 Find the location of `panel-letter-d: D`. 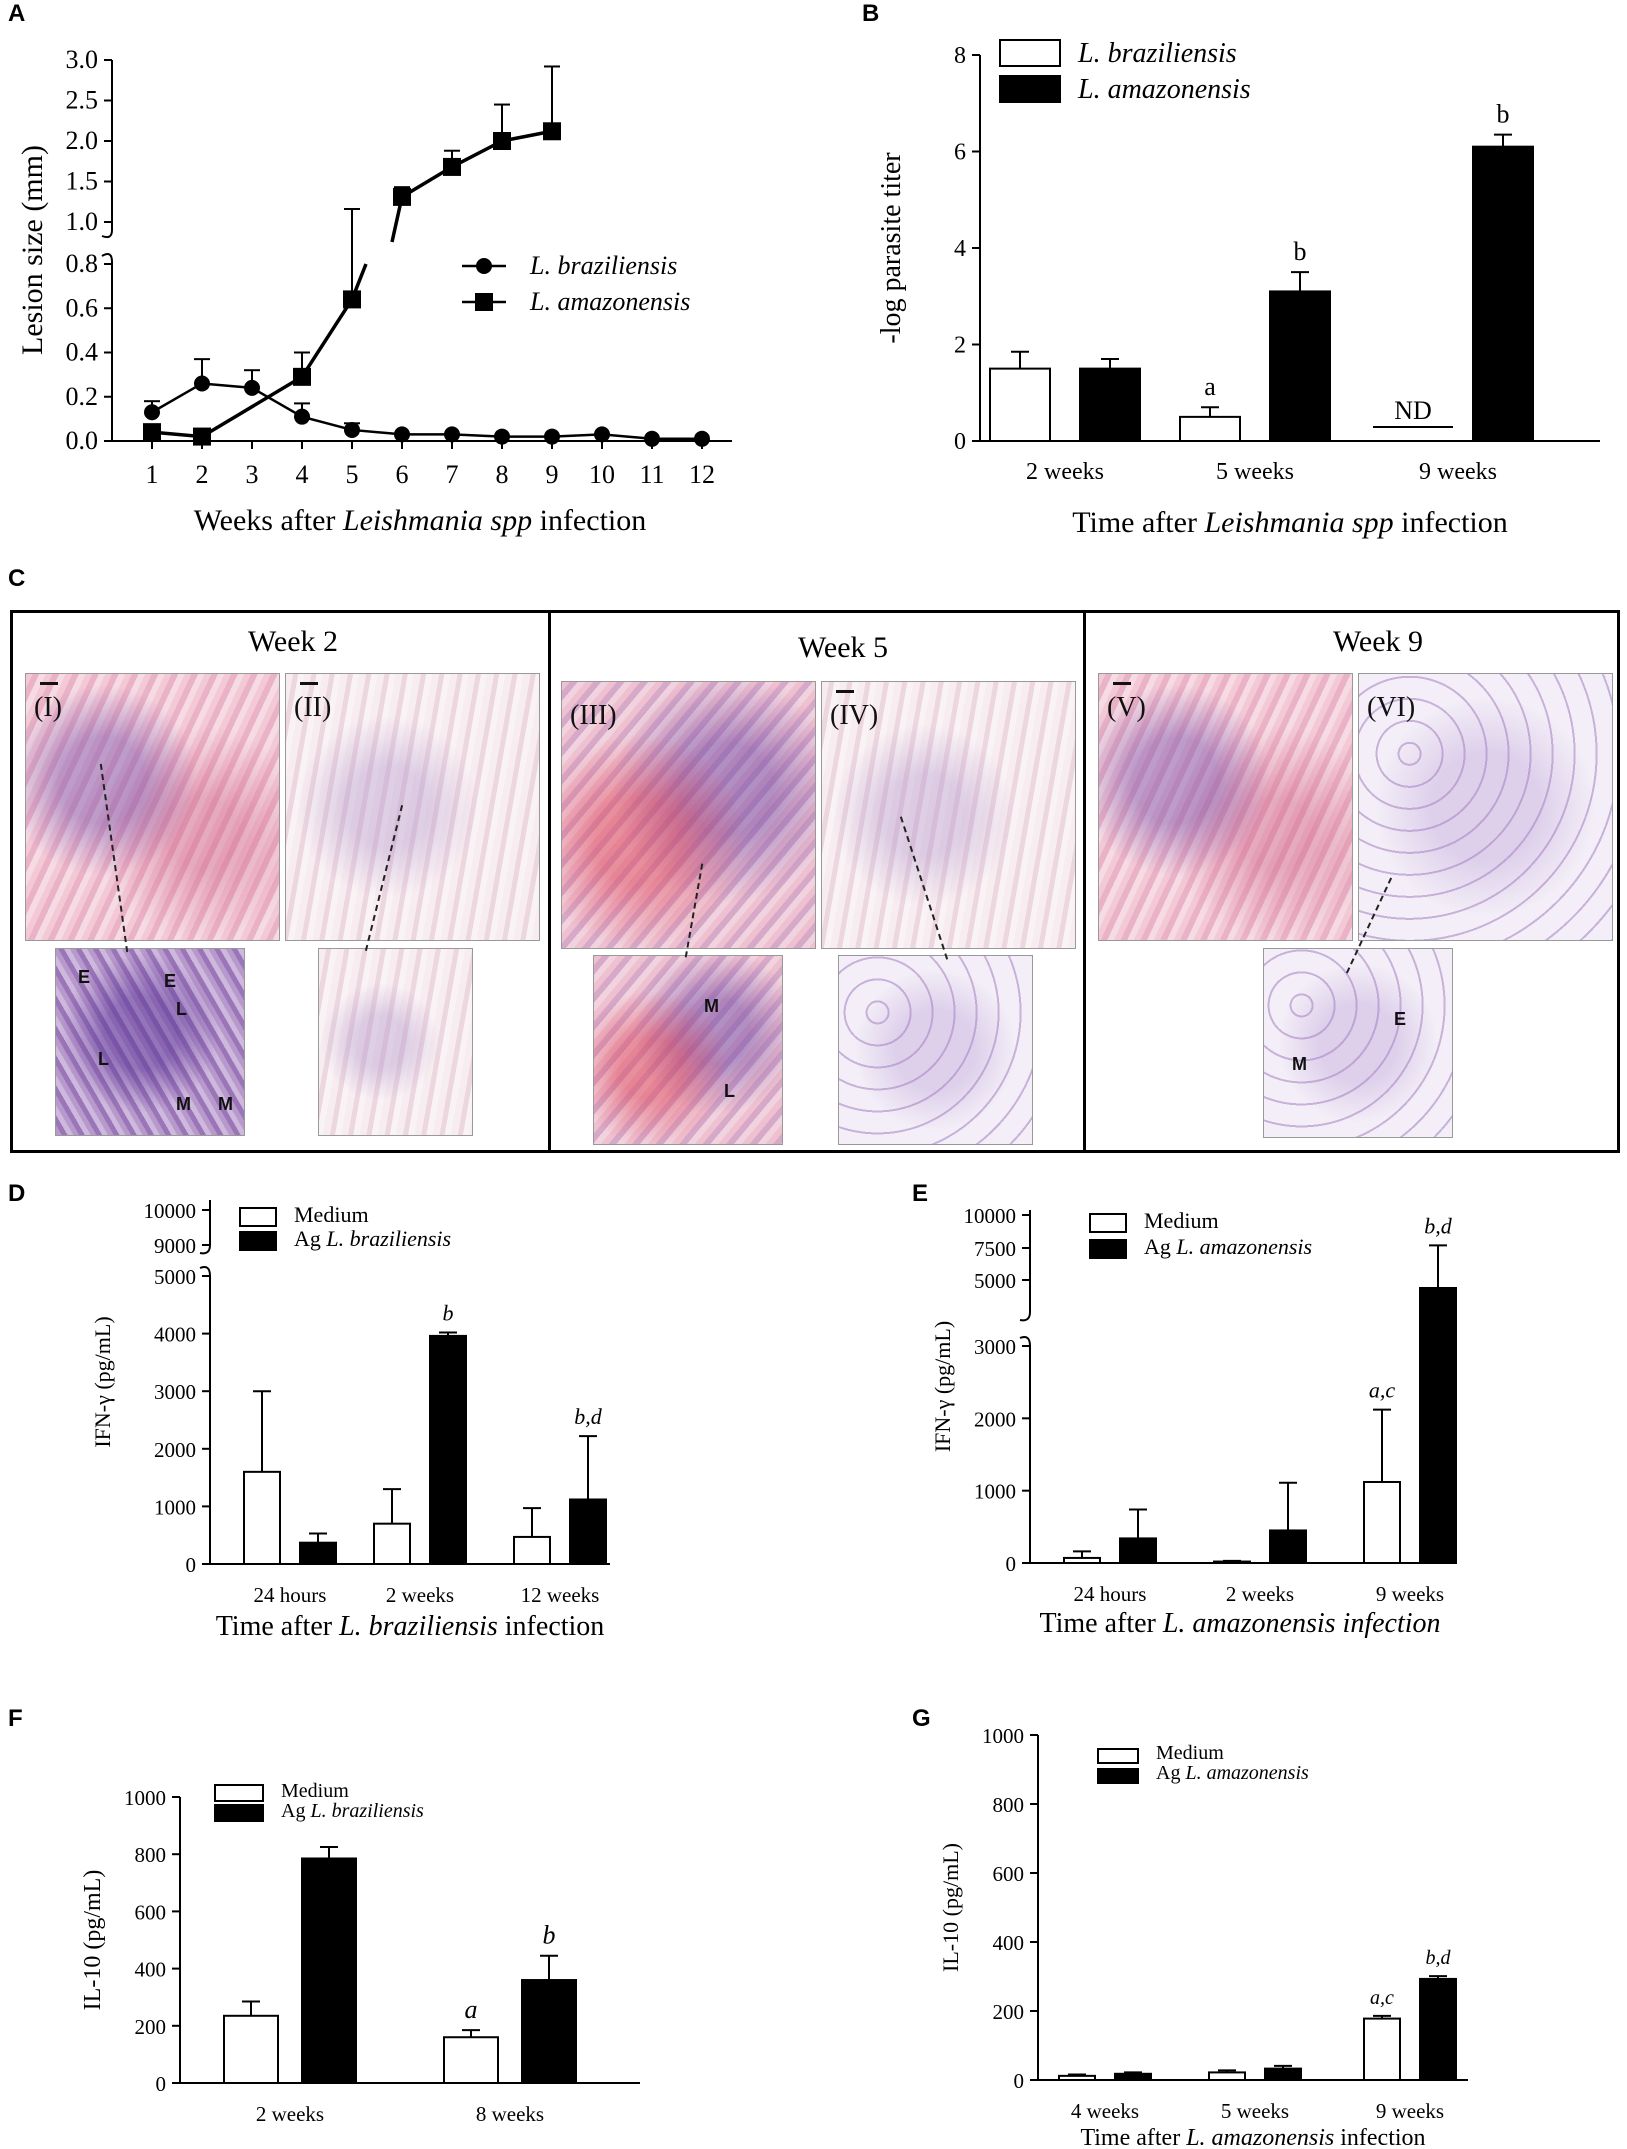

panel-letter-d: D is located at coordinates (17, 1193).